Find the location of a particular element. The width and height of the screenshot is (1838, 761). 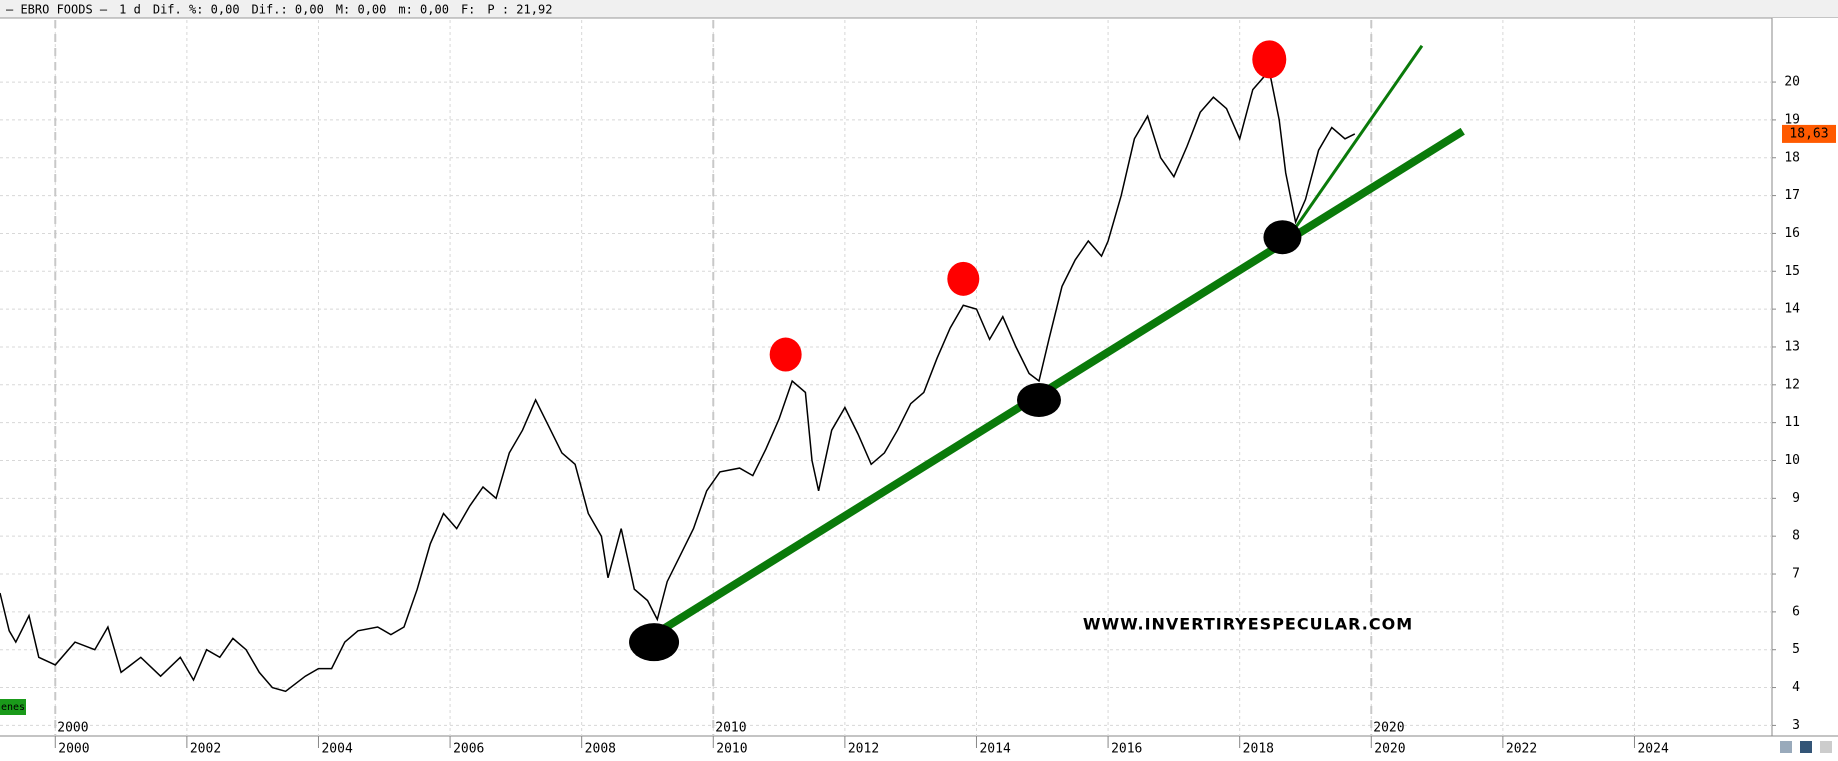

legend-tag: enes is located at coordinates (13, 707).